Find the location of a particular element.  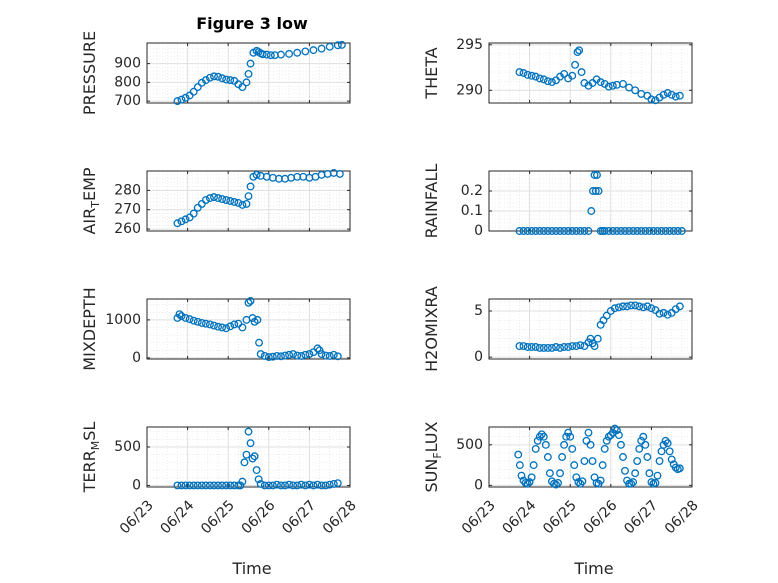

y-axis-label: TERRMSL is located at coordinates (91, 458).